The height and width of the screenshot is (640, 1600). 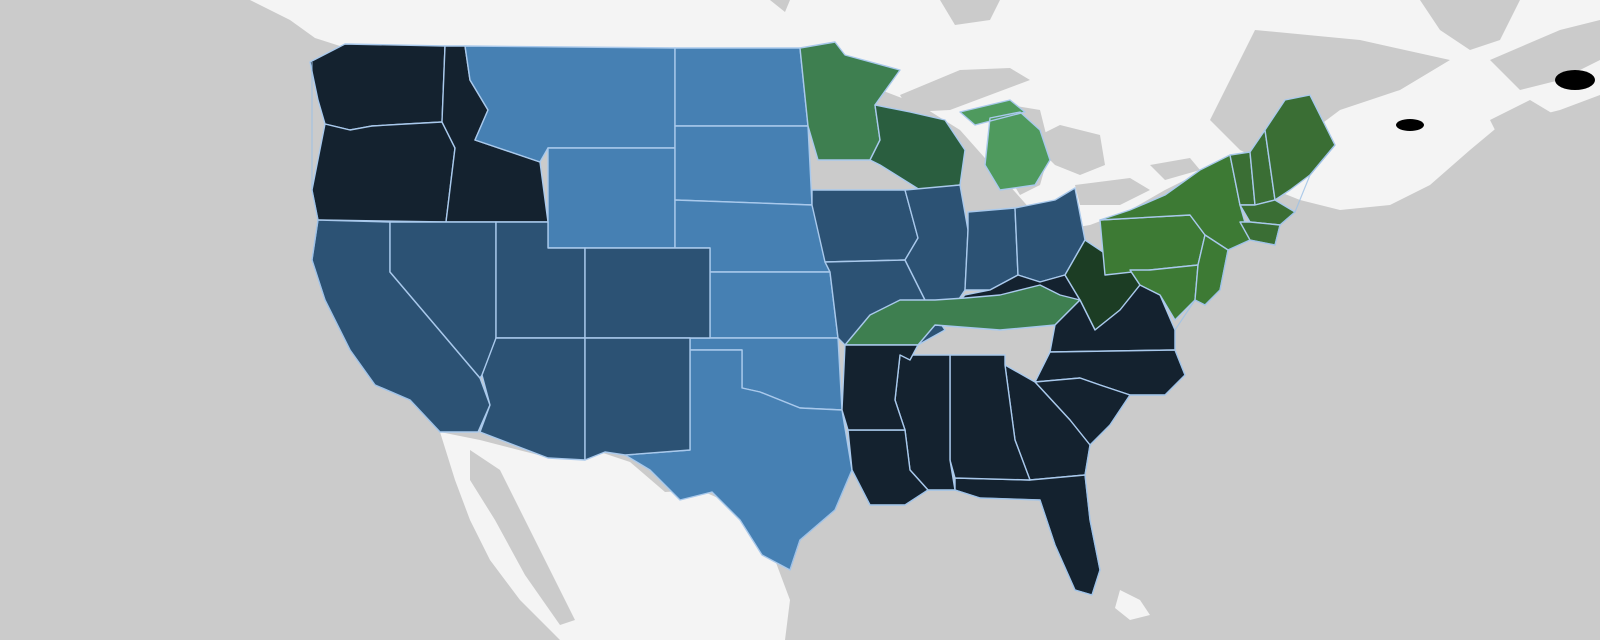 What do you see at coordinates (743, 165) in the screenshot?
I see `state-sd` at bounding box center [743, 165].